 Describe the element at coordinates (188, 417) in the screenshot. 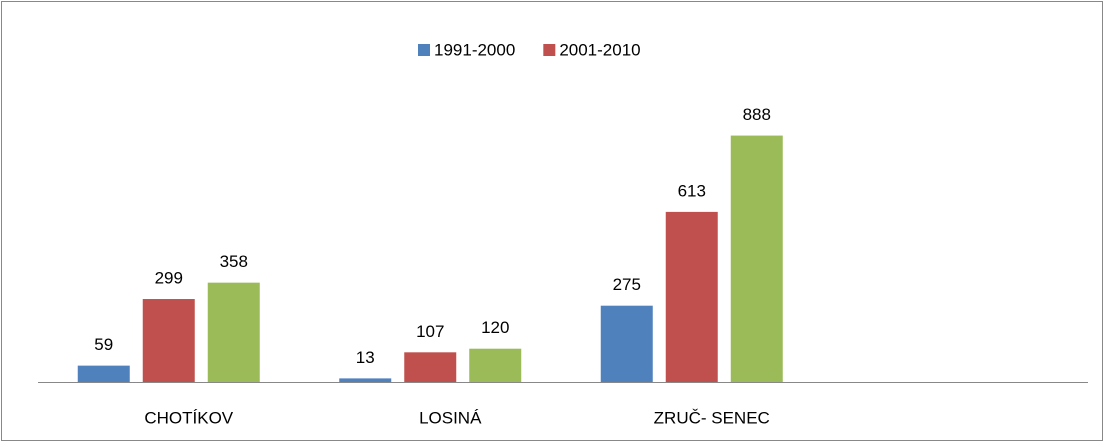

I see `x-tick-label: CHOTÍKOV` at that location.